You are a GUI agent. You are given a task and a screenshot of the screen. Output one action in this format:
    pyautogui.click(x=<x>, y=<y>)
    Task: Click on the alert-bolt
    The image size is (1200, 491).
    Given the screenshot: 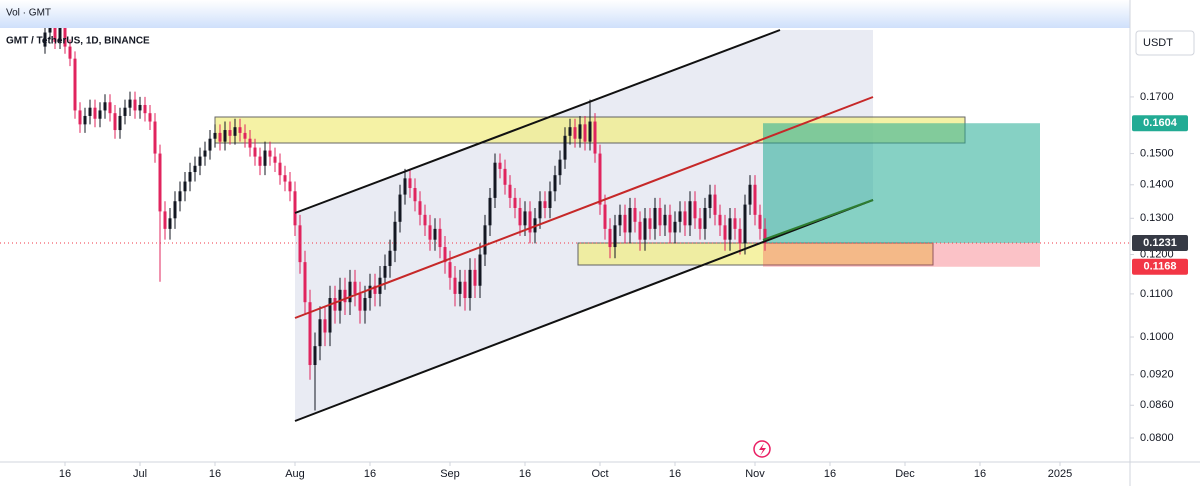 What is the action you would take?
    pyautogui.click(x=762, y=449)
    